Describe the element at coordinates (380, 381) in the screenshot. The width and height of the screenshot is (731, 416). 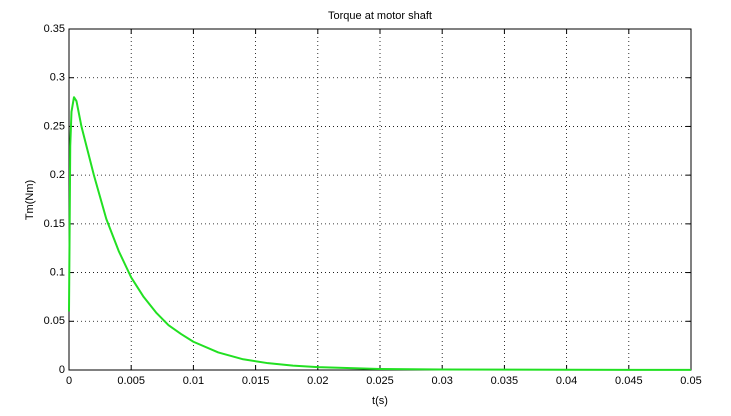
I see `x-tick-label: 0.025` at that location.